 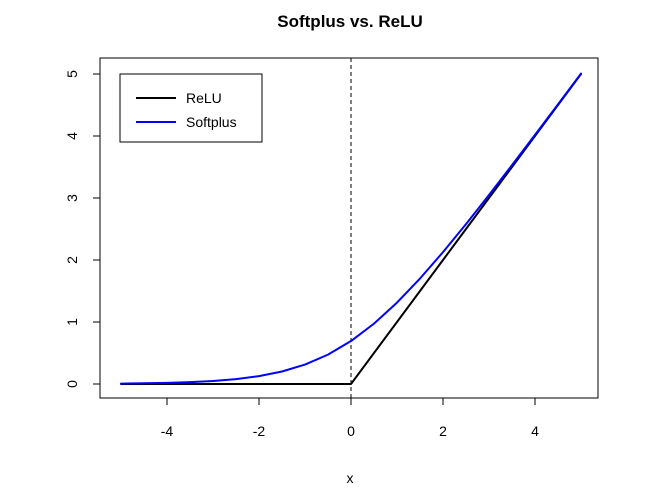 What do you see at coordinates (72, 74) in the screenshot?
I see `y-tick-label: 5` at bounding box center [72, 74].